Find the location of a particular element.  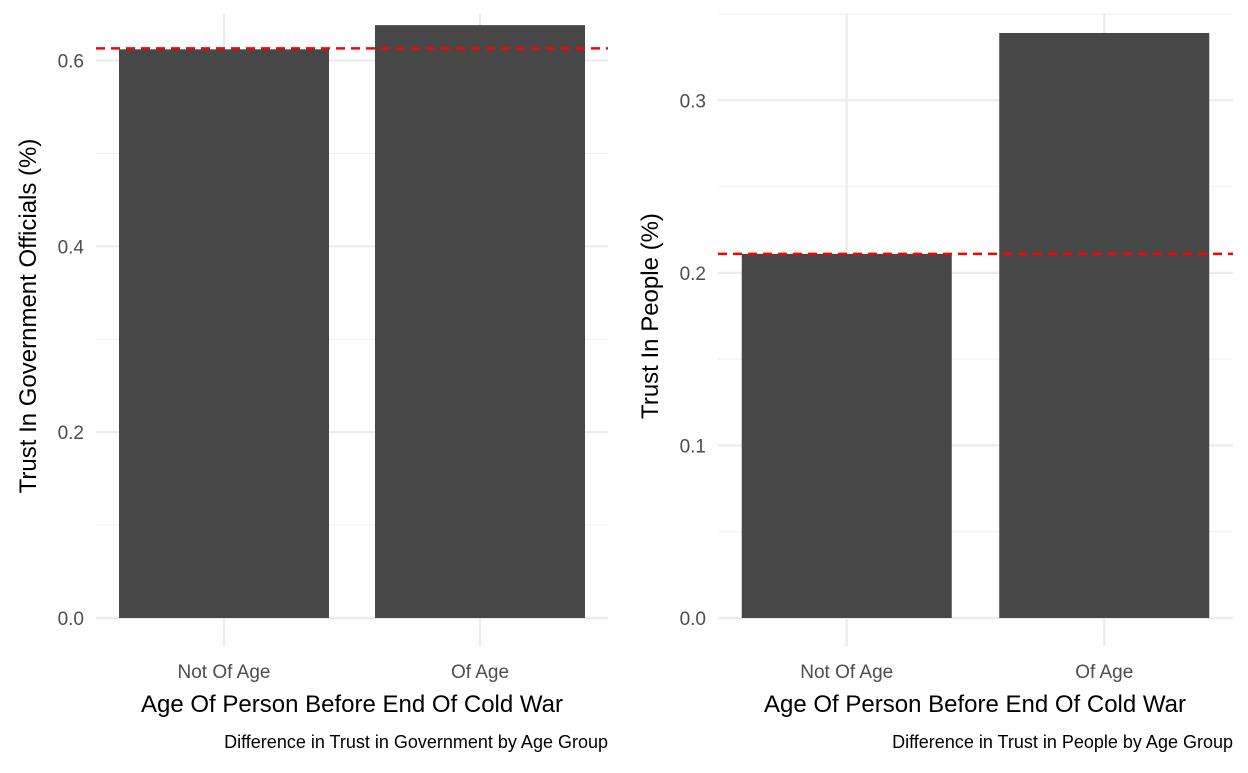

y-tick-label: 0.6 is located at coordinates (71, 61).